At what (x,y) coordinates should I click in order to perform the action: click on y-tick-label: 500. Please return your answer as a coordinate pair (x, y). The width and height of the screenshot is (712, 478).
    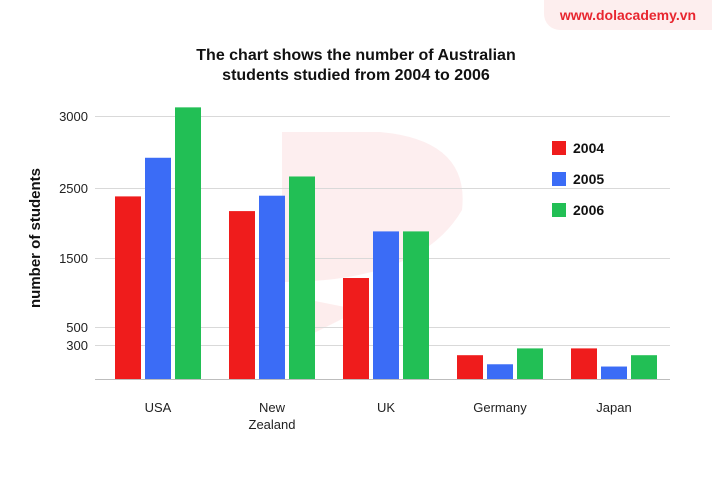
    Looking at the image, I should click on (77, 327).